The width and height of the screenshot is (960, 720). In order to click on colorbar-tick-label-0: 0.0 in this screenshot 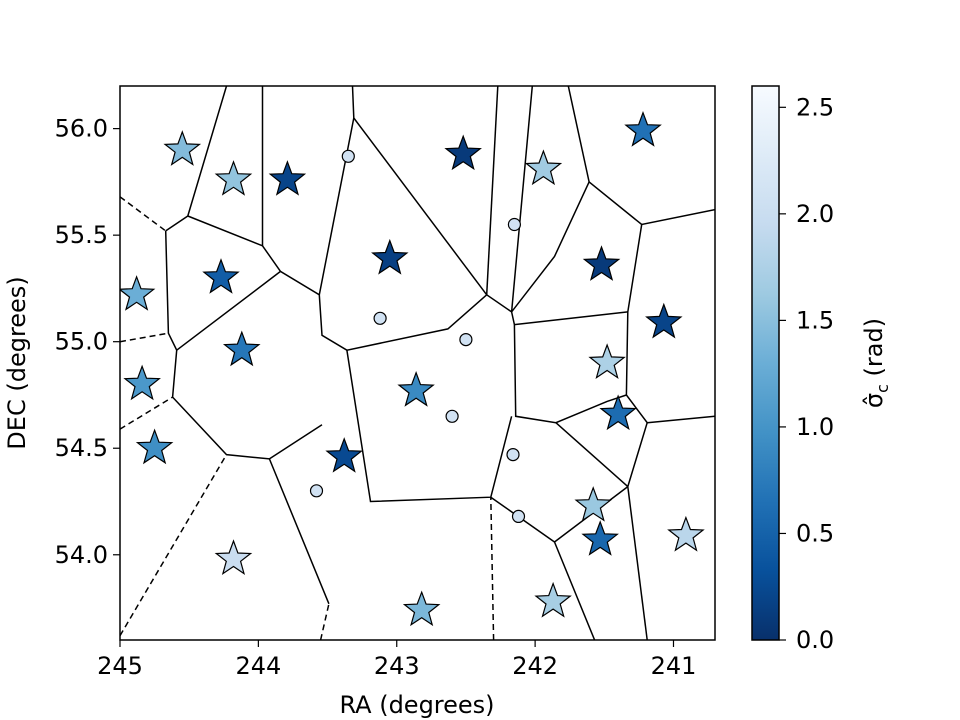, I will do `click(815, 640)`.